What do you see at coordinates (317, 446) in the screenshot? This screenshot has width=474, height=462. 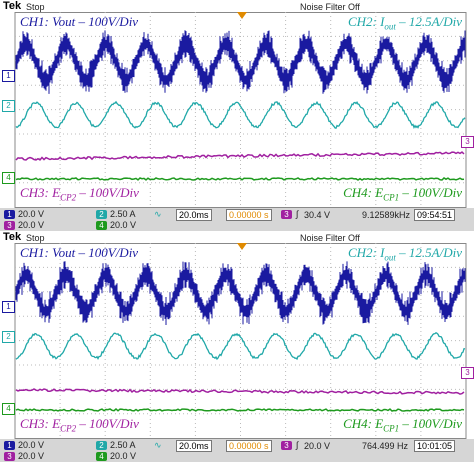 I see `trigger-level: 20.0 V` at bounding box center [317, 446].